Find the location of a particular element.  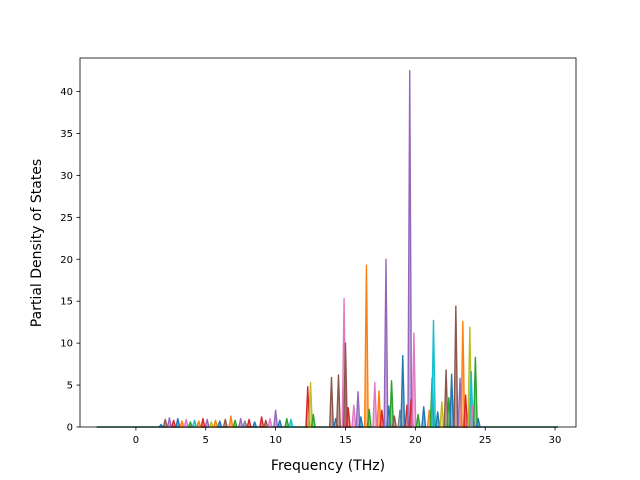

x-tick-label: 5 is located at coordinates (206, 440).